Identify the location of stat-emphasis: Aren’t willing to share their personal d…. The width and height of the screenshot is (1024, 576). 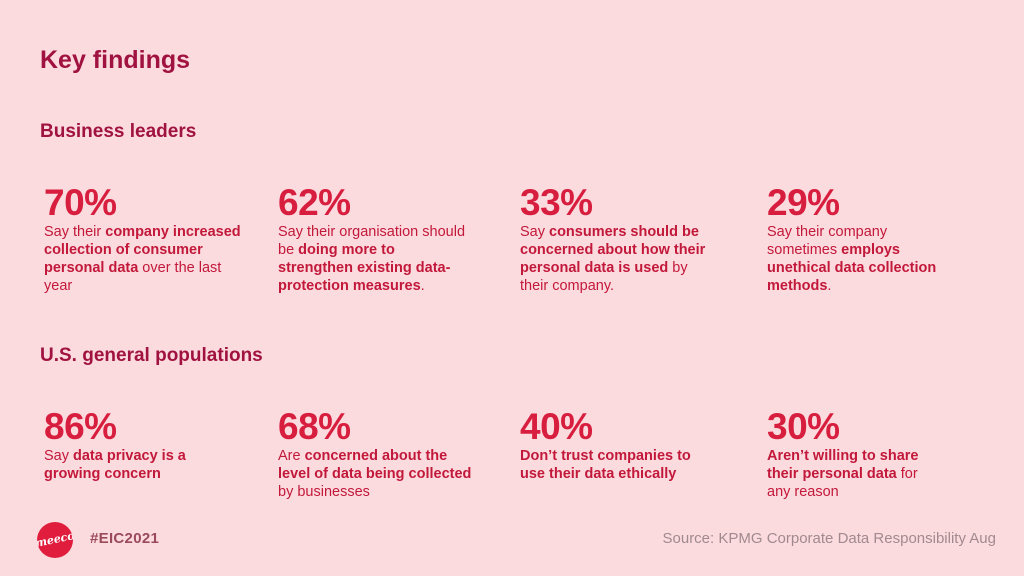
(843, 465).